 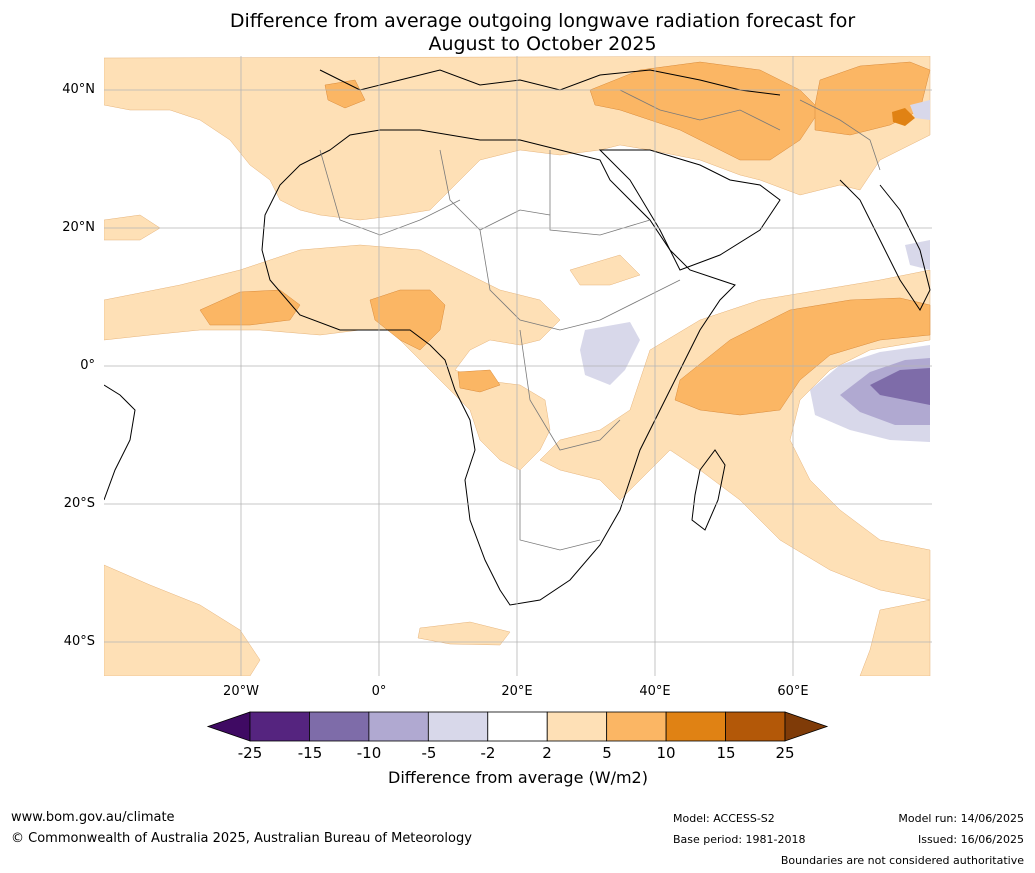 I want to click on anomaly-sahel-band, so click(x=332, y=357).